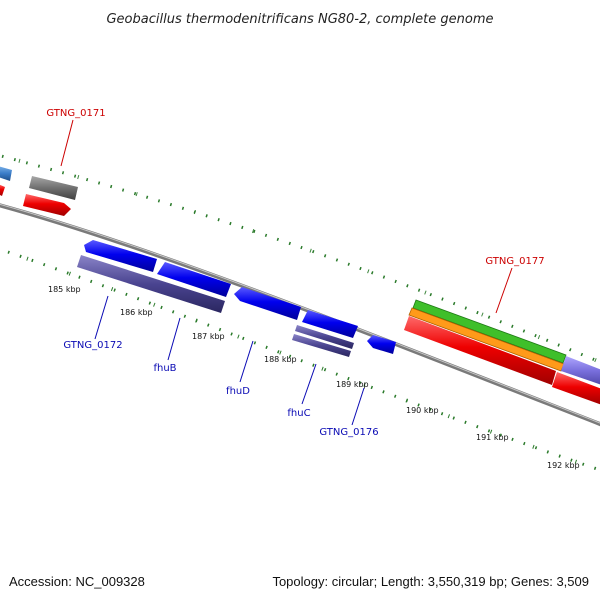 Image resolution: width=600 pixels, height=600 pixels. What do you see at coordinates (136, 312) in the screenshot?
I see `kbp-label: 186 kbp` at bounding box center [136, 312].